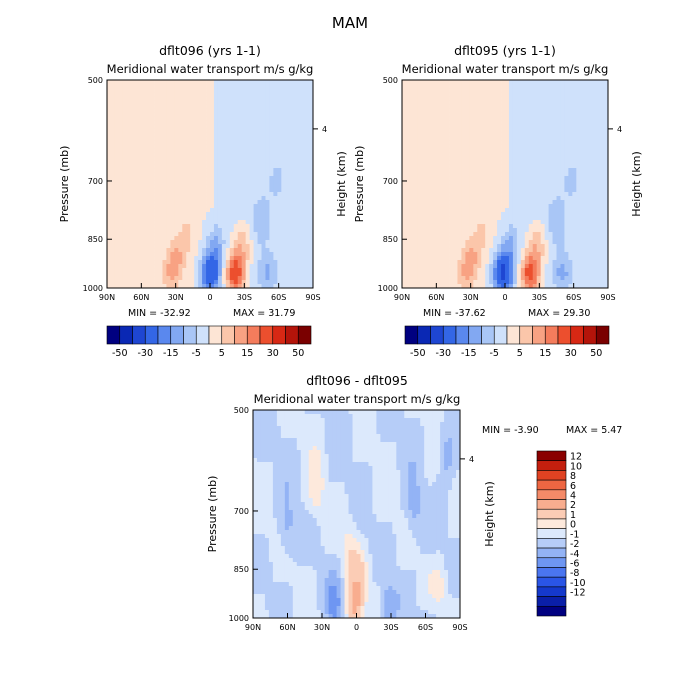  I want to click on colorbar-swatch, so click(215, 335).